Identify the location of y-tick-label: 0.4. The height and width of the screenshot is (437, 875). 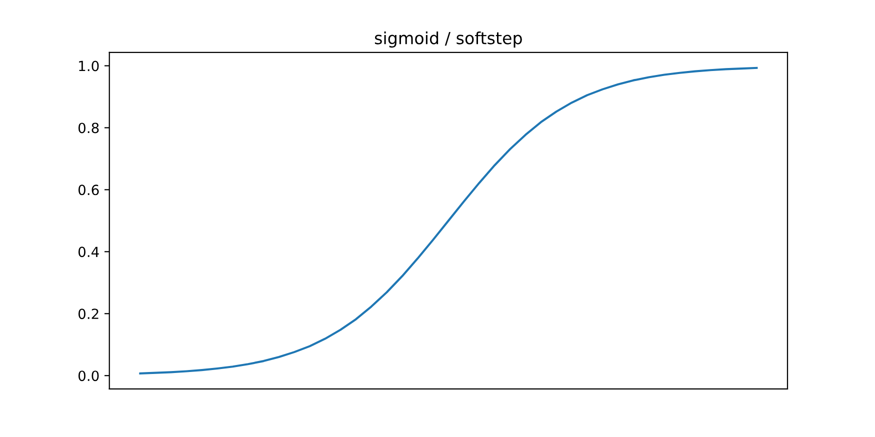
(88, 252).